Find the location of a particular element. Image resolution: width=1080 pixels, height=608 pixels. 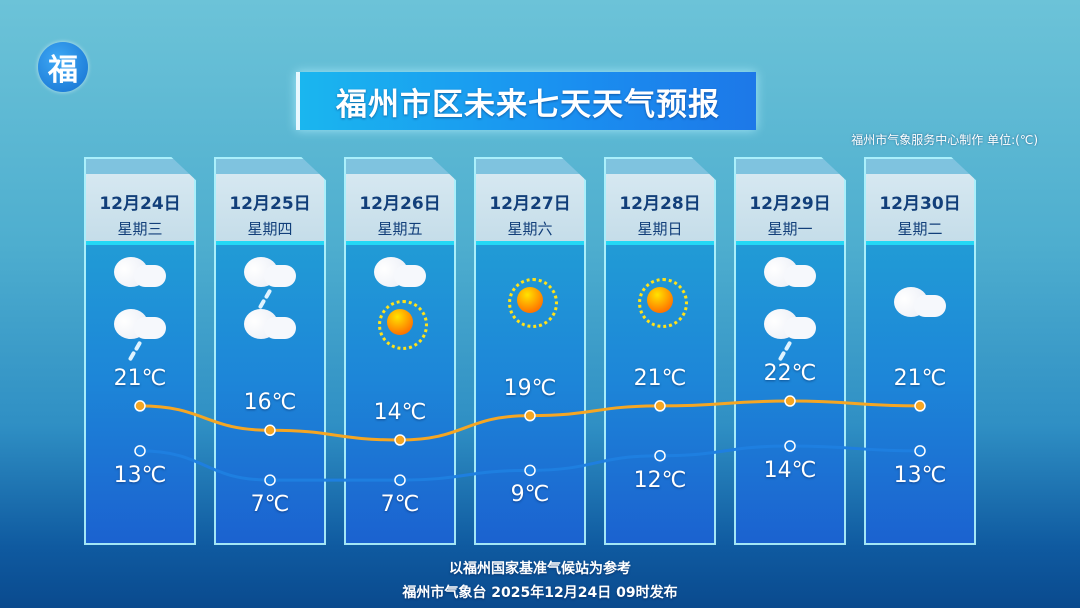

date: 12月26日 is located at coordinates (400, 204).